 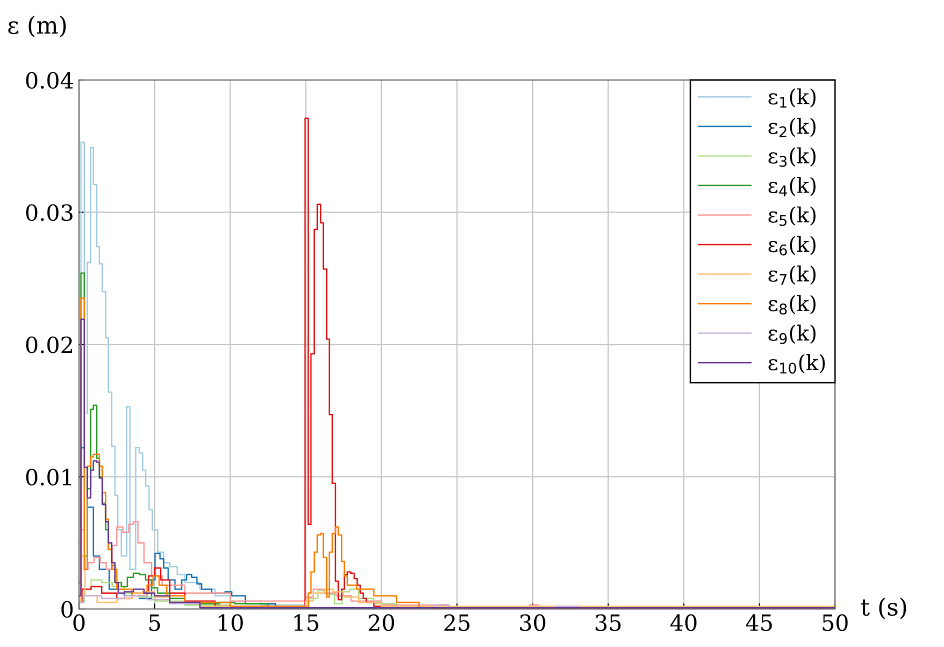 What do you see at coordinates (792, 246) in the screenshot?
I see `legend-label: ε$_{6}$(k)` at bounding box center [792, 246].